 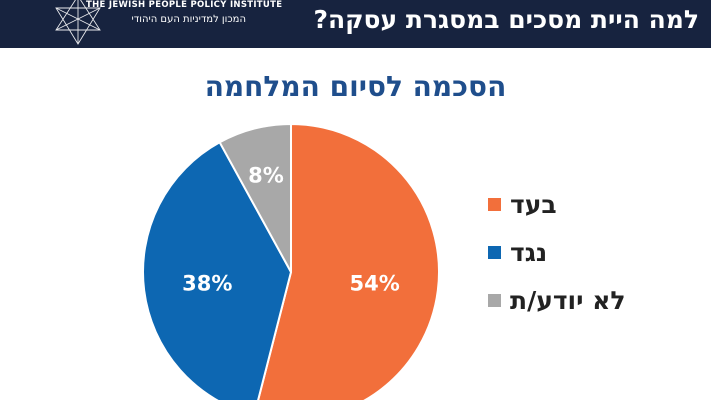 What do you see at coordinates (78, 22) in the screenshot?
I see `star-of-david-logo-icon` at bounding box center [78, 22].